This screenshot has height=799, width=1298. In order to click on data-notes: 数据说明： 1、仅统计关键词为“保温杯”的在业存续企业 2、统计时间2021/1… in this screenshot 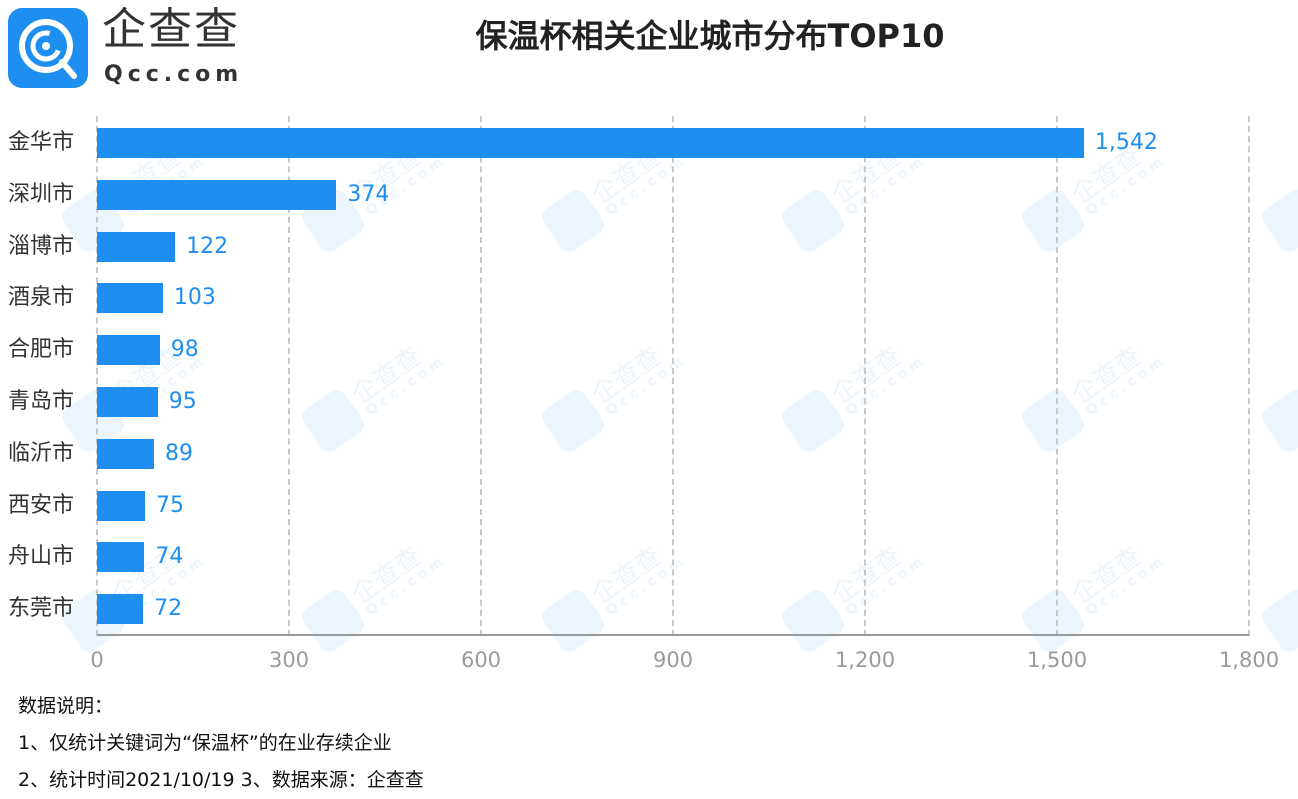, I will do `click(221, 743)`.